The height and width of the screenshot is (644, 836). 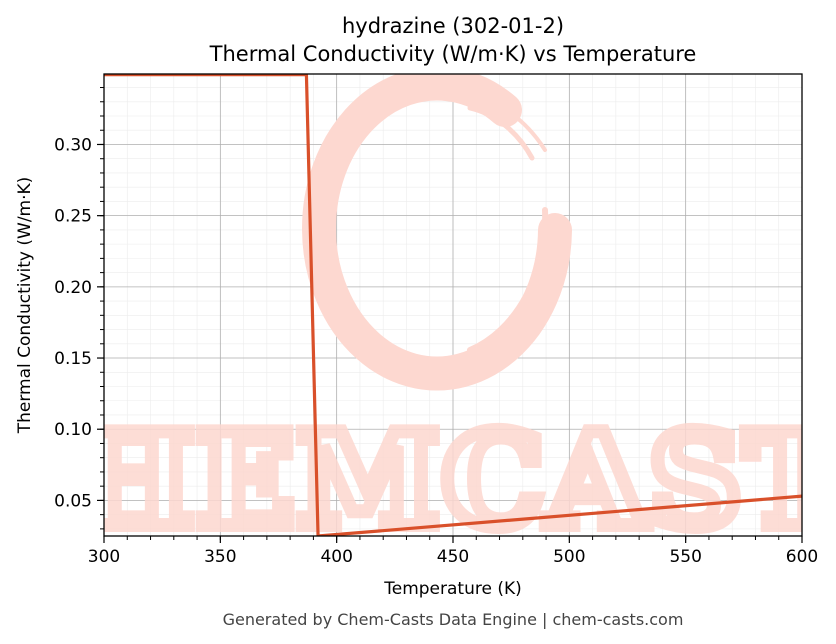 What do you see at coordinates (104, 557) in the screenshot?
I see `x-tick-label: 300` at bounding box center [104, 557].